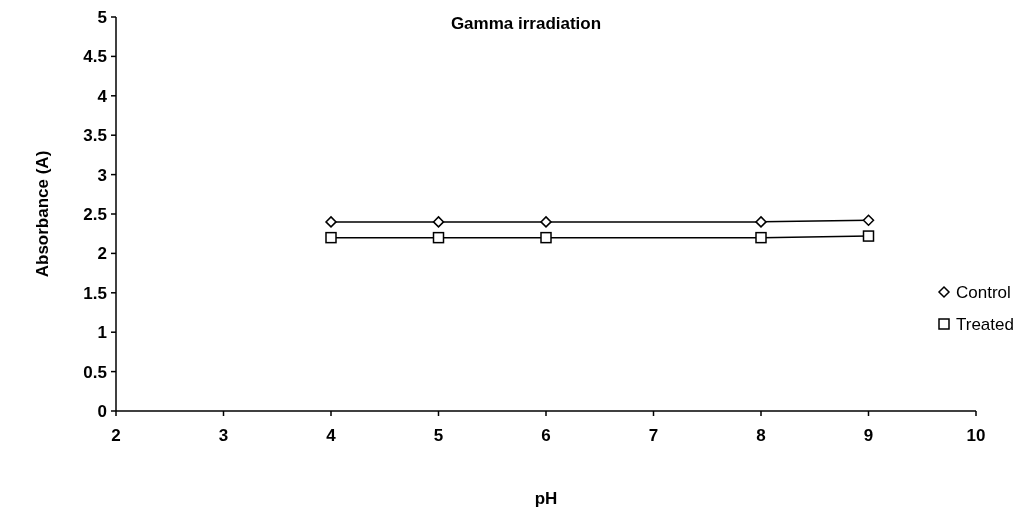  I want to click on y-tick-label: 2.5, so click(95, 214).